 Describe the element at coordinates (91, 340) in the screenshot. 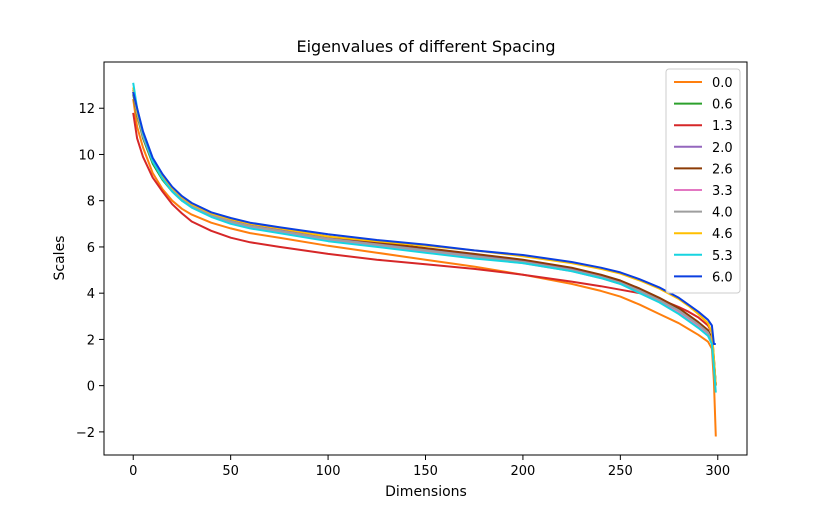

I see `y-tick-label: 2` at that location.